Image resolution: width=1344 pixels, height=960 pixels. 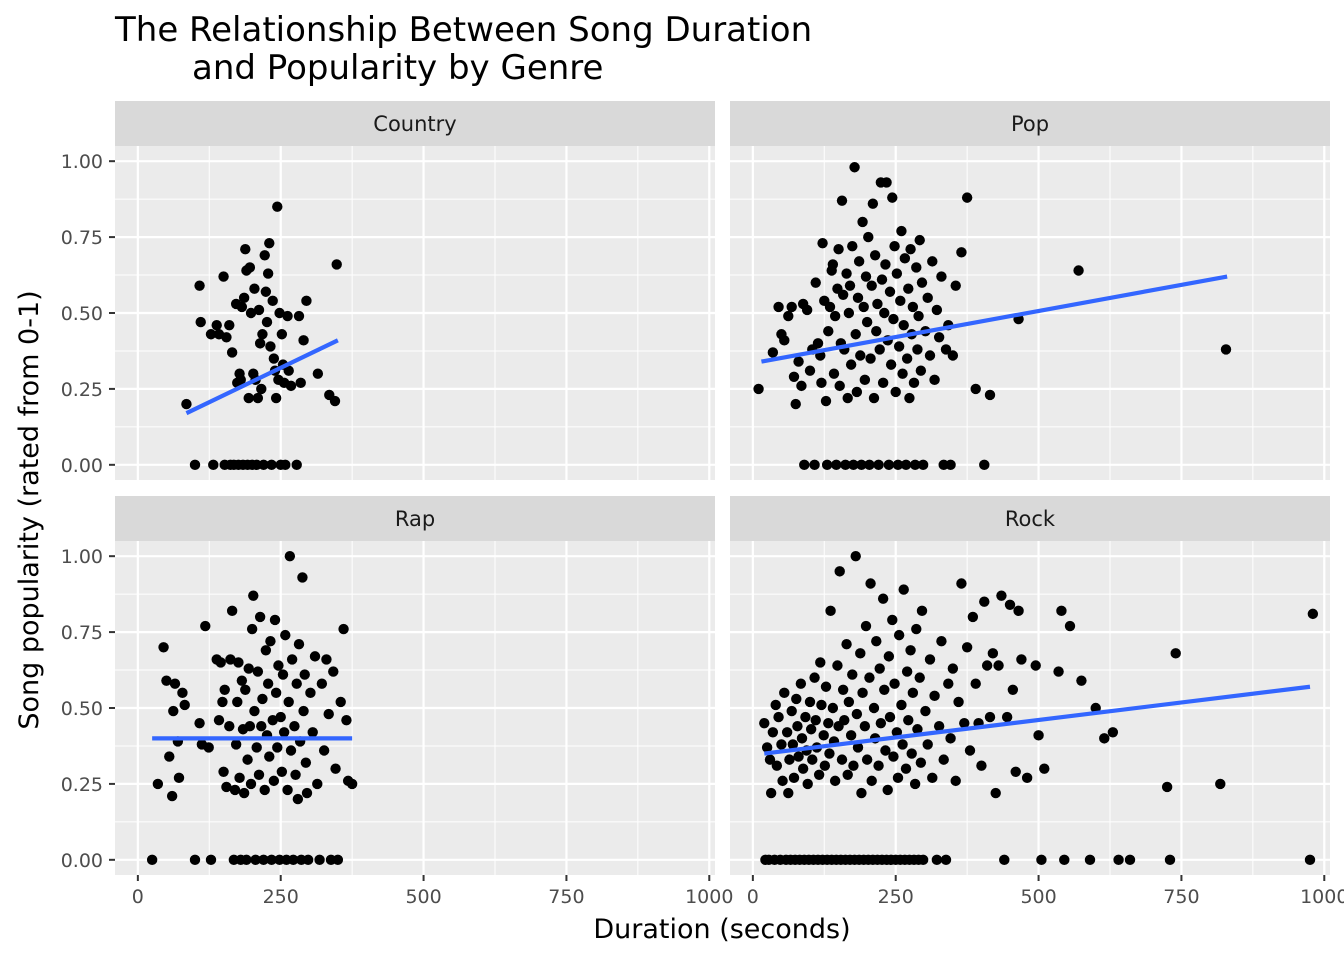 What do you see at coordinates (1030, 519) in the screenshot?
I see `facet-label-rock: Rock` at bounding box center [1030, 519].